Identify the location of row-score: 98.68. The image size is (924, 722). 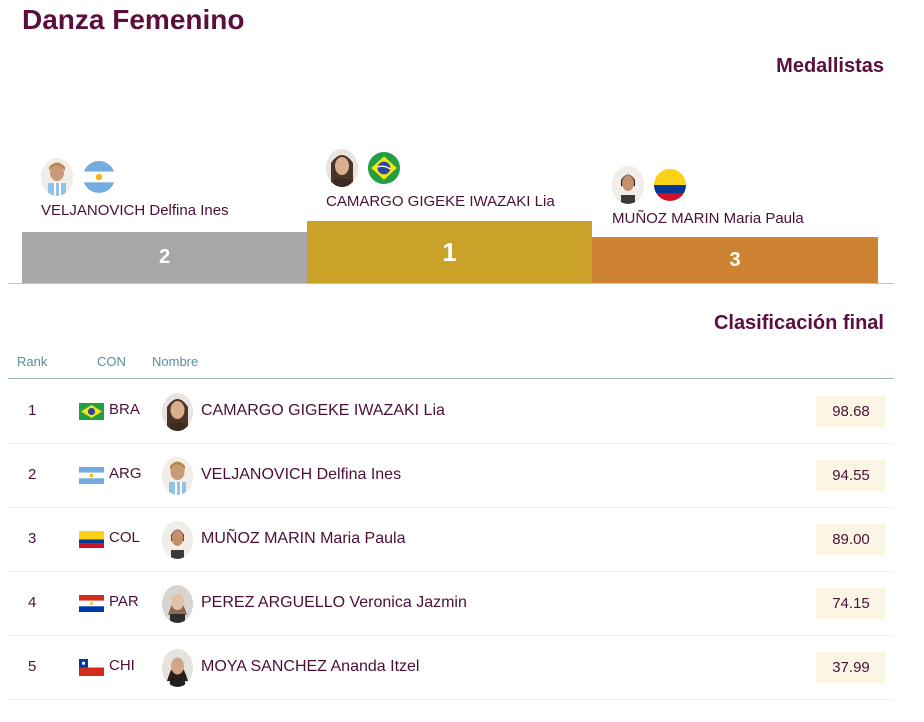
(851, 411).